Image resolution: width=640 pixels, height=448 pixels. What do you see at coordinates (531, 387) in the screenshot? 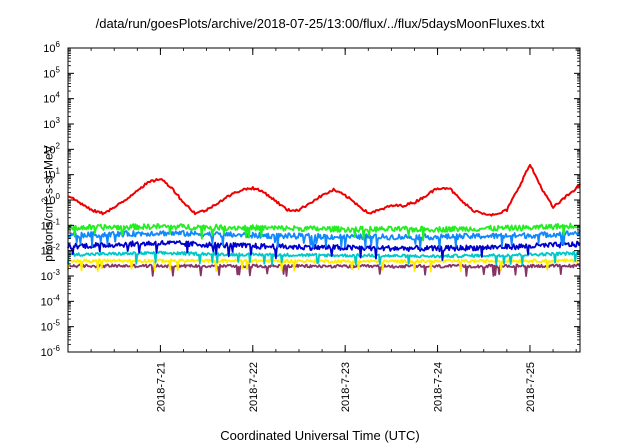
I see `x-tick-label: 2018-7-25` at bounding box center [531, 387].